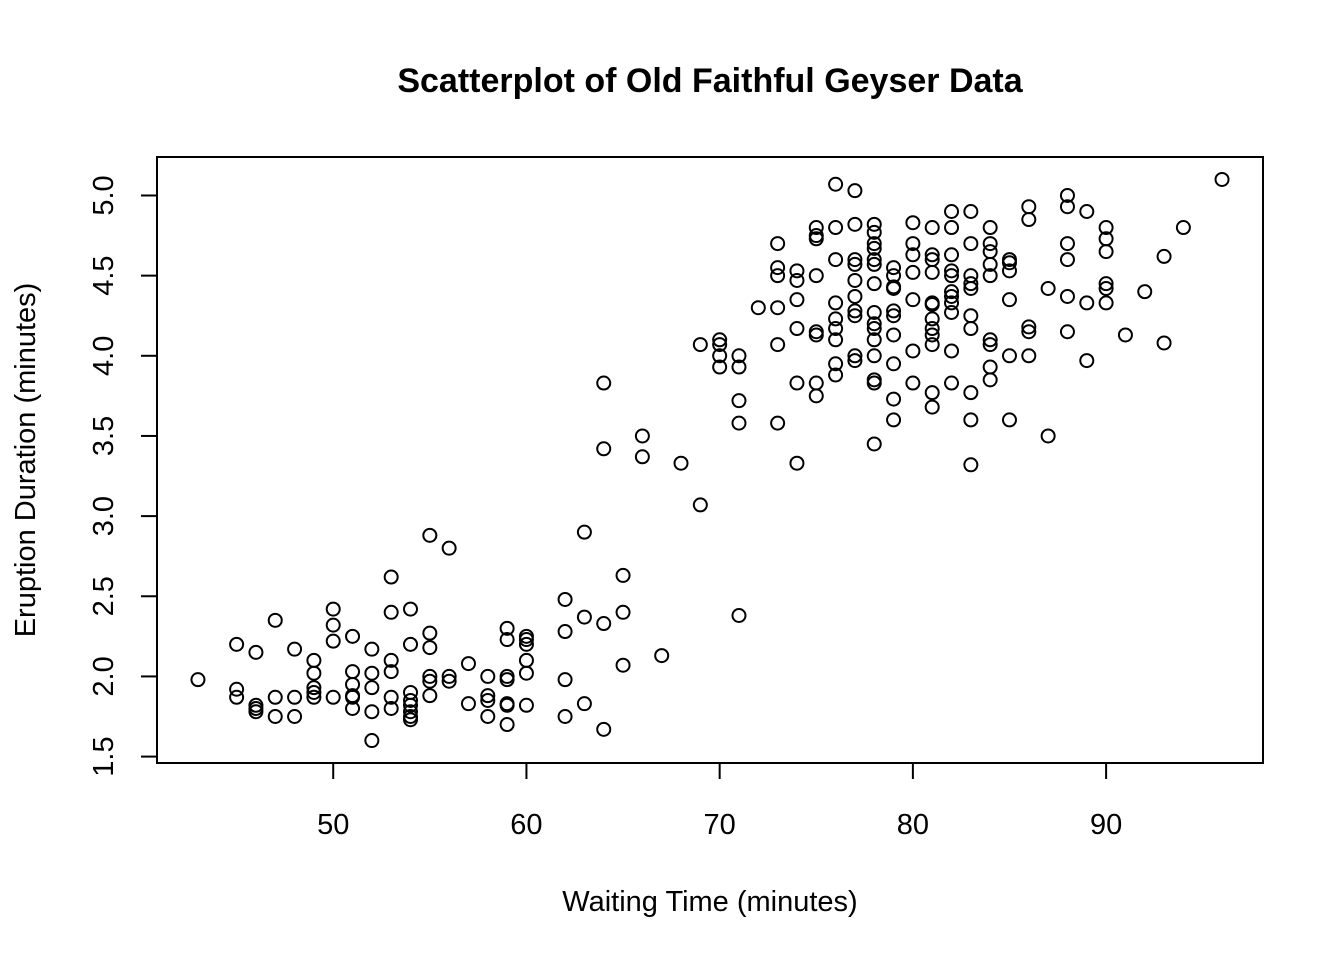 The height and width of the screenshot is (960, 1344). I want to click on chart-title: Scatterplot of Old Faithful Geyser Data, so click(710, 81).